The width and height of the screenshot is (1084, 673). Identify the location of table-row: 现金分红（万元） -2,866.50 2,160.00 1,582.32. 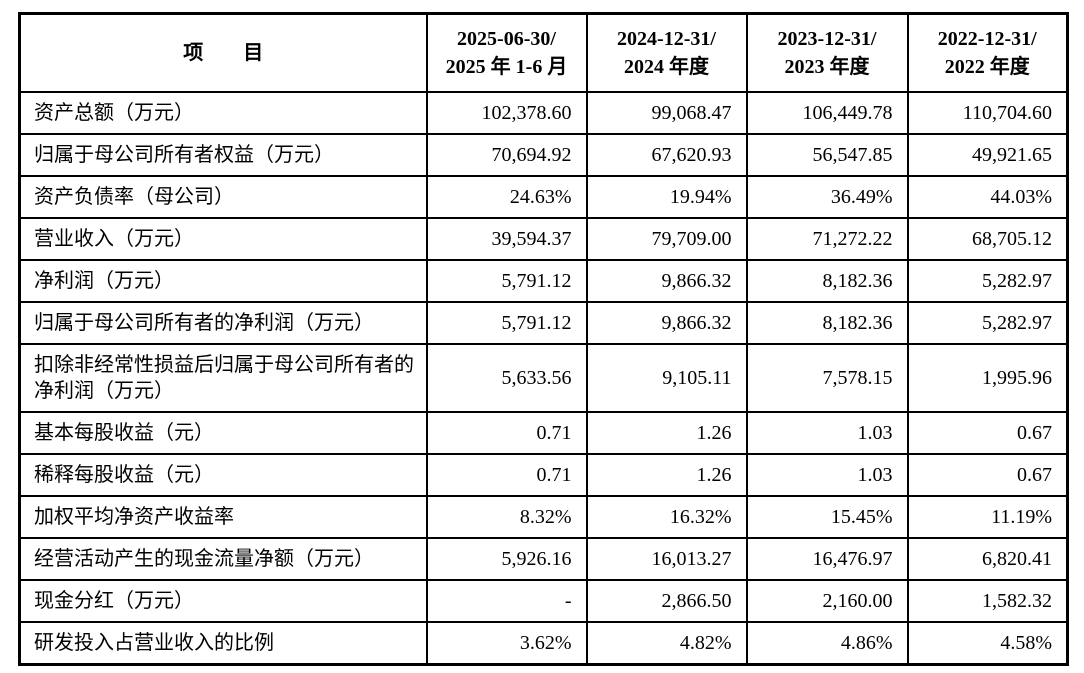
(543, 601).